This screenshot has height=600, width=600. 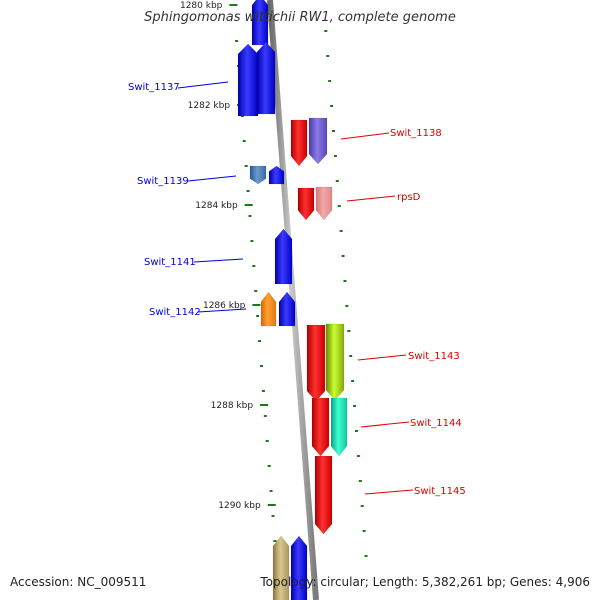 What do you see at coordinates (78, 582) in the screenshot?
I see `accession-label: Accession: NC_009511` at bounding box center [78, 582].